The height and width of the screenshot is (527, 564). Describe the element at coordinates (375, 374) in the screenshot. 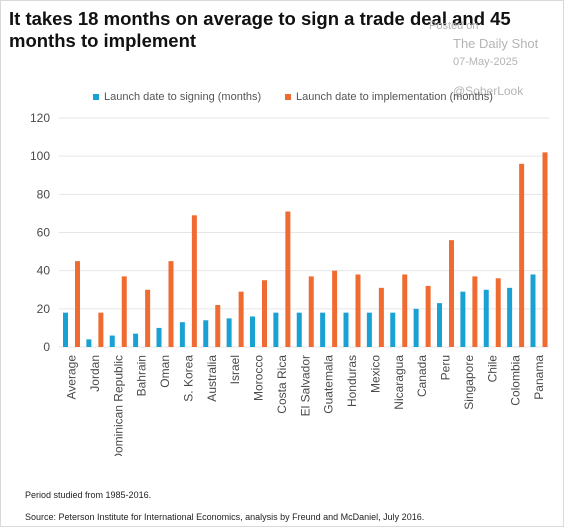

I see `x-tick-label: Mexico` at that location.